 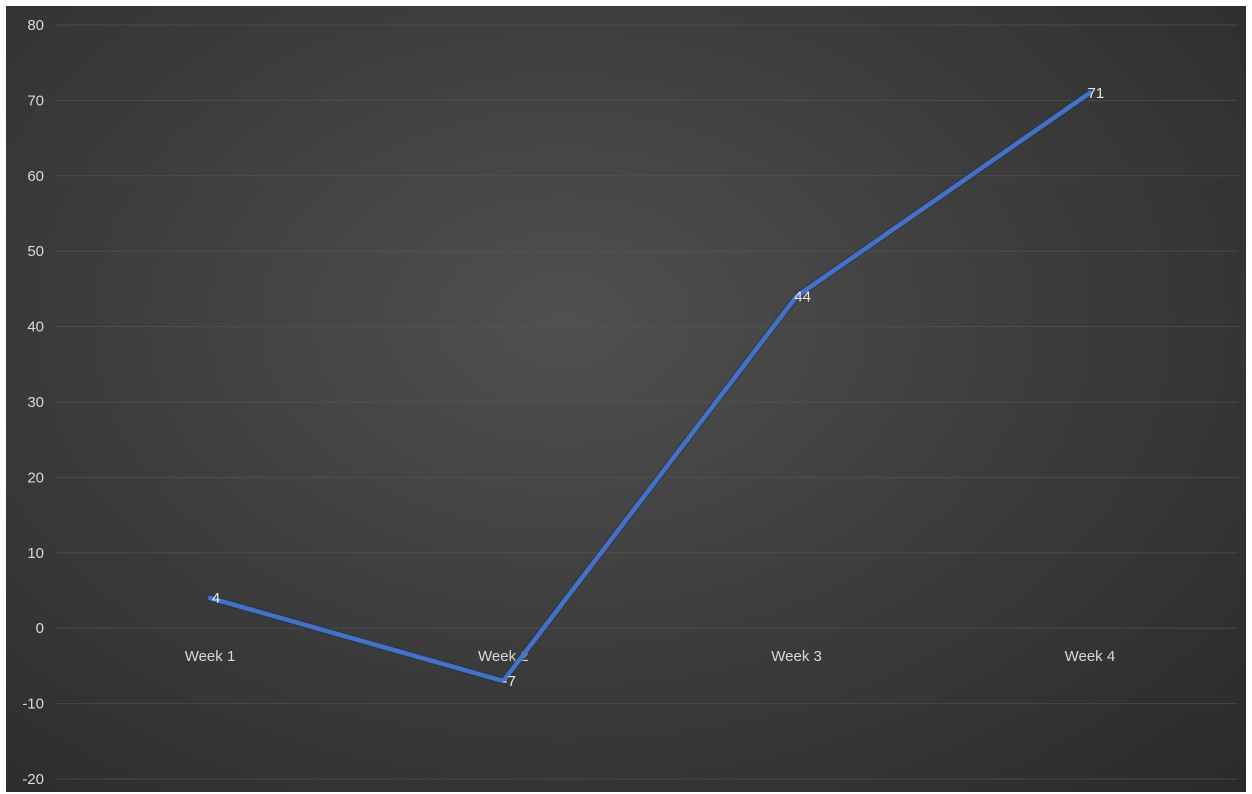 What do you see at coordinates (650, 656) in the screenshot?
I see `x-axis-ticks: Week 1 Week 2 Week 3 Week 4` at bounding box center [650, 656].